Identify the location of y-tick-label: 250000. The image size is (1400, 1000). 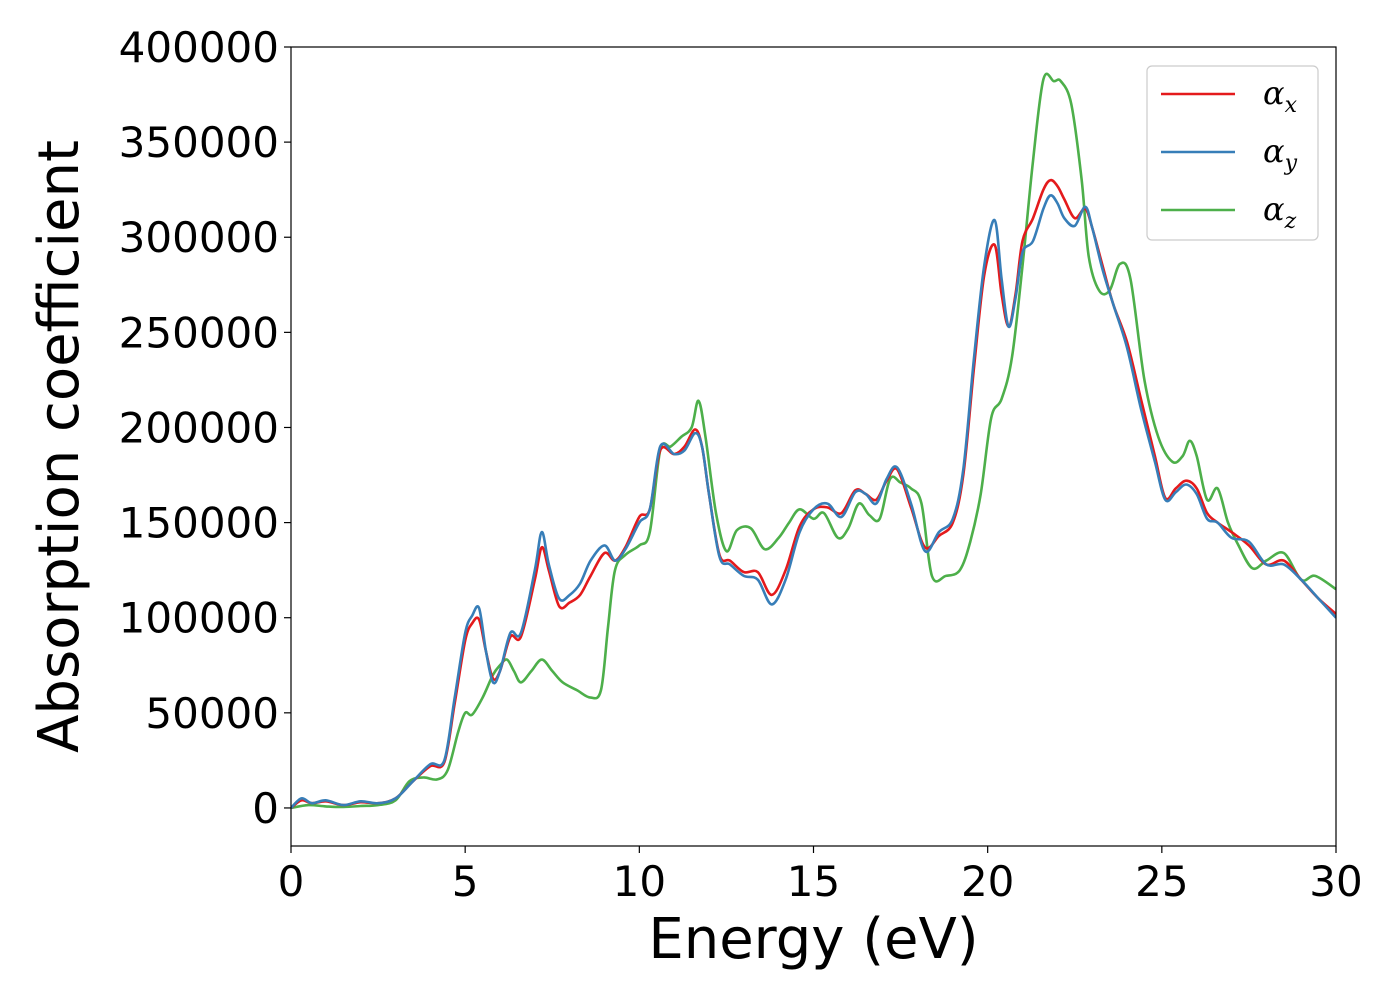
(199, 332).